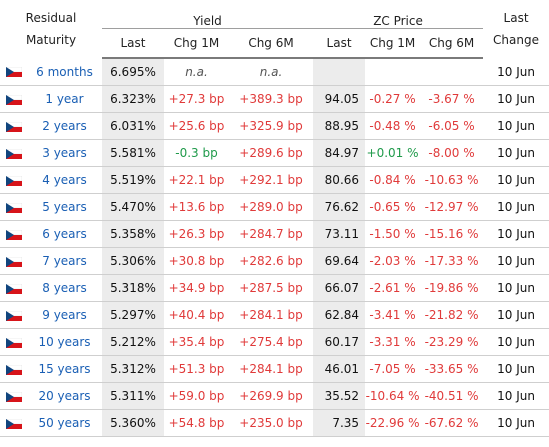  I want to click on yield-chg1m-cell: n.a., so click(196, 72).